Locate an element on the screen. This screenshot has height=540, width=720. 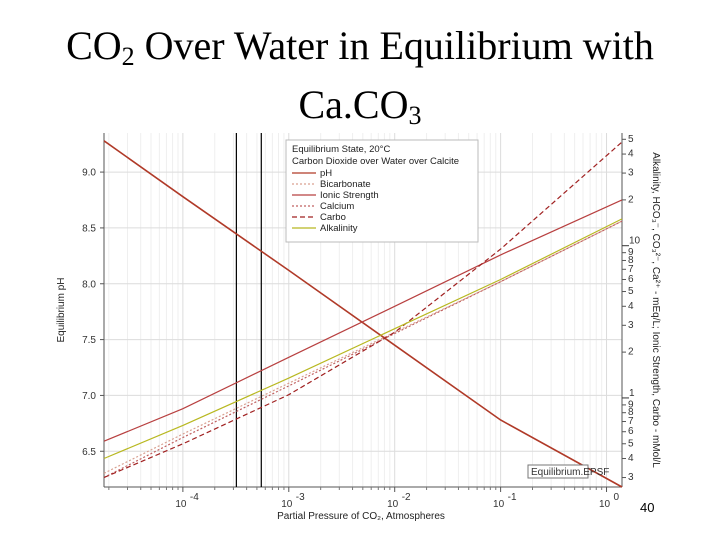
legend-subtitle: Carbon Dioxide over Water over Calcite is located at coordinates (375, 161).